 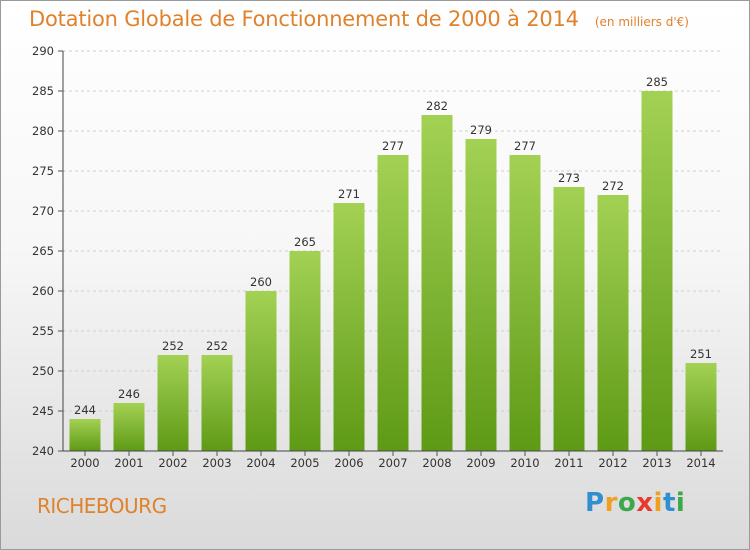 What do you see at coordinates (437, 283) in the screenshot?
I see `bar-2008` at bounding box center [437, 283].